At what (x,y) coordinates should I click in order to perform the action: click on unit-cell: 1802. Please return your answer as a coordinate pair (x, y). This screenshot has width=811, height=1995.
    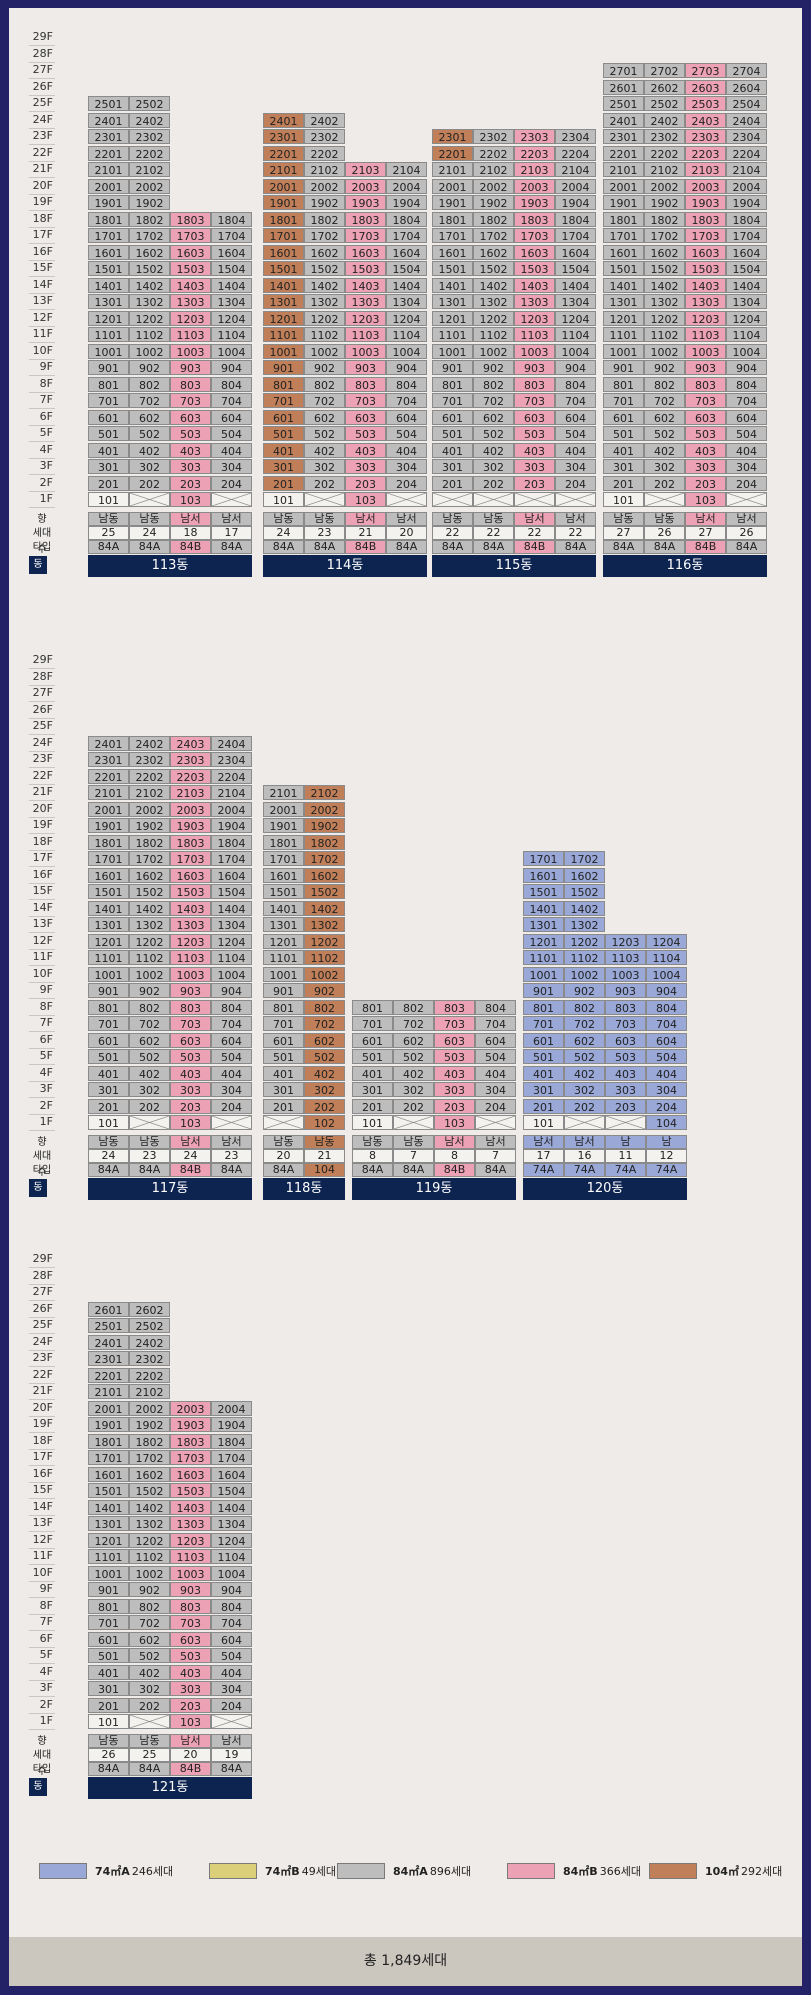
    Looking at the image, I should click on (149, 842).